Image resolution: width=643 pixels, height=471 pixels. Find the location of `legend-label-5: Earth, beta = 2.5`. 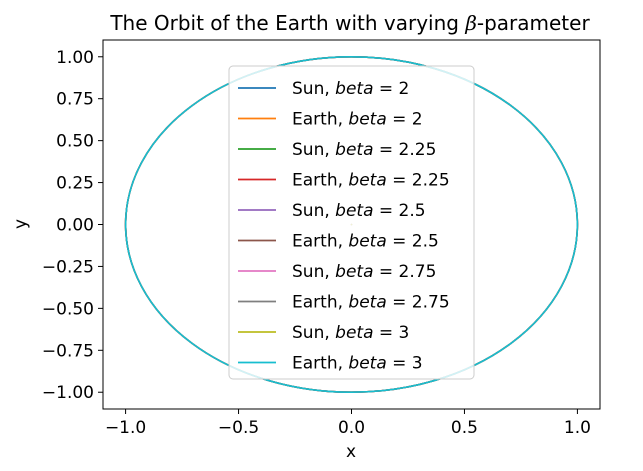

legend-label-5: Earth, beta = 2.5 is located at coordinates (365, 242).